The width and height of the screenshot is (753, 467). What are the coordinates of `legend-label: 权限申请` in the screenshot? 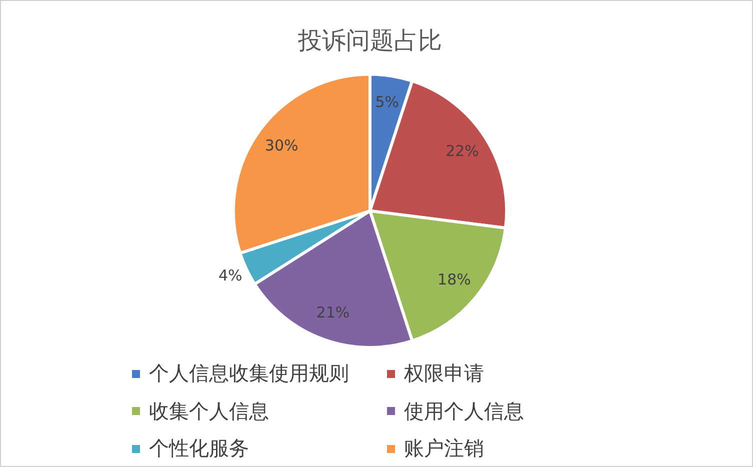 It's located at (444, 374).